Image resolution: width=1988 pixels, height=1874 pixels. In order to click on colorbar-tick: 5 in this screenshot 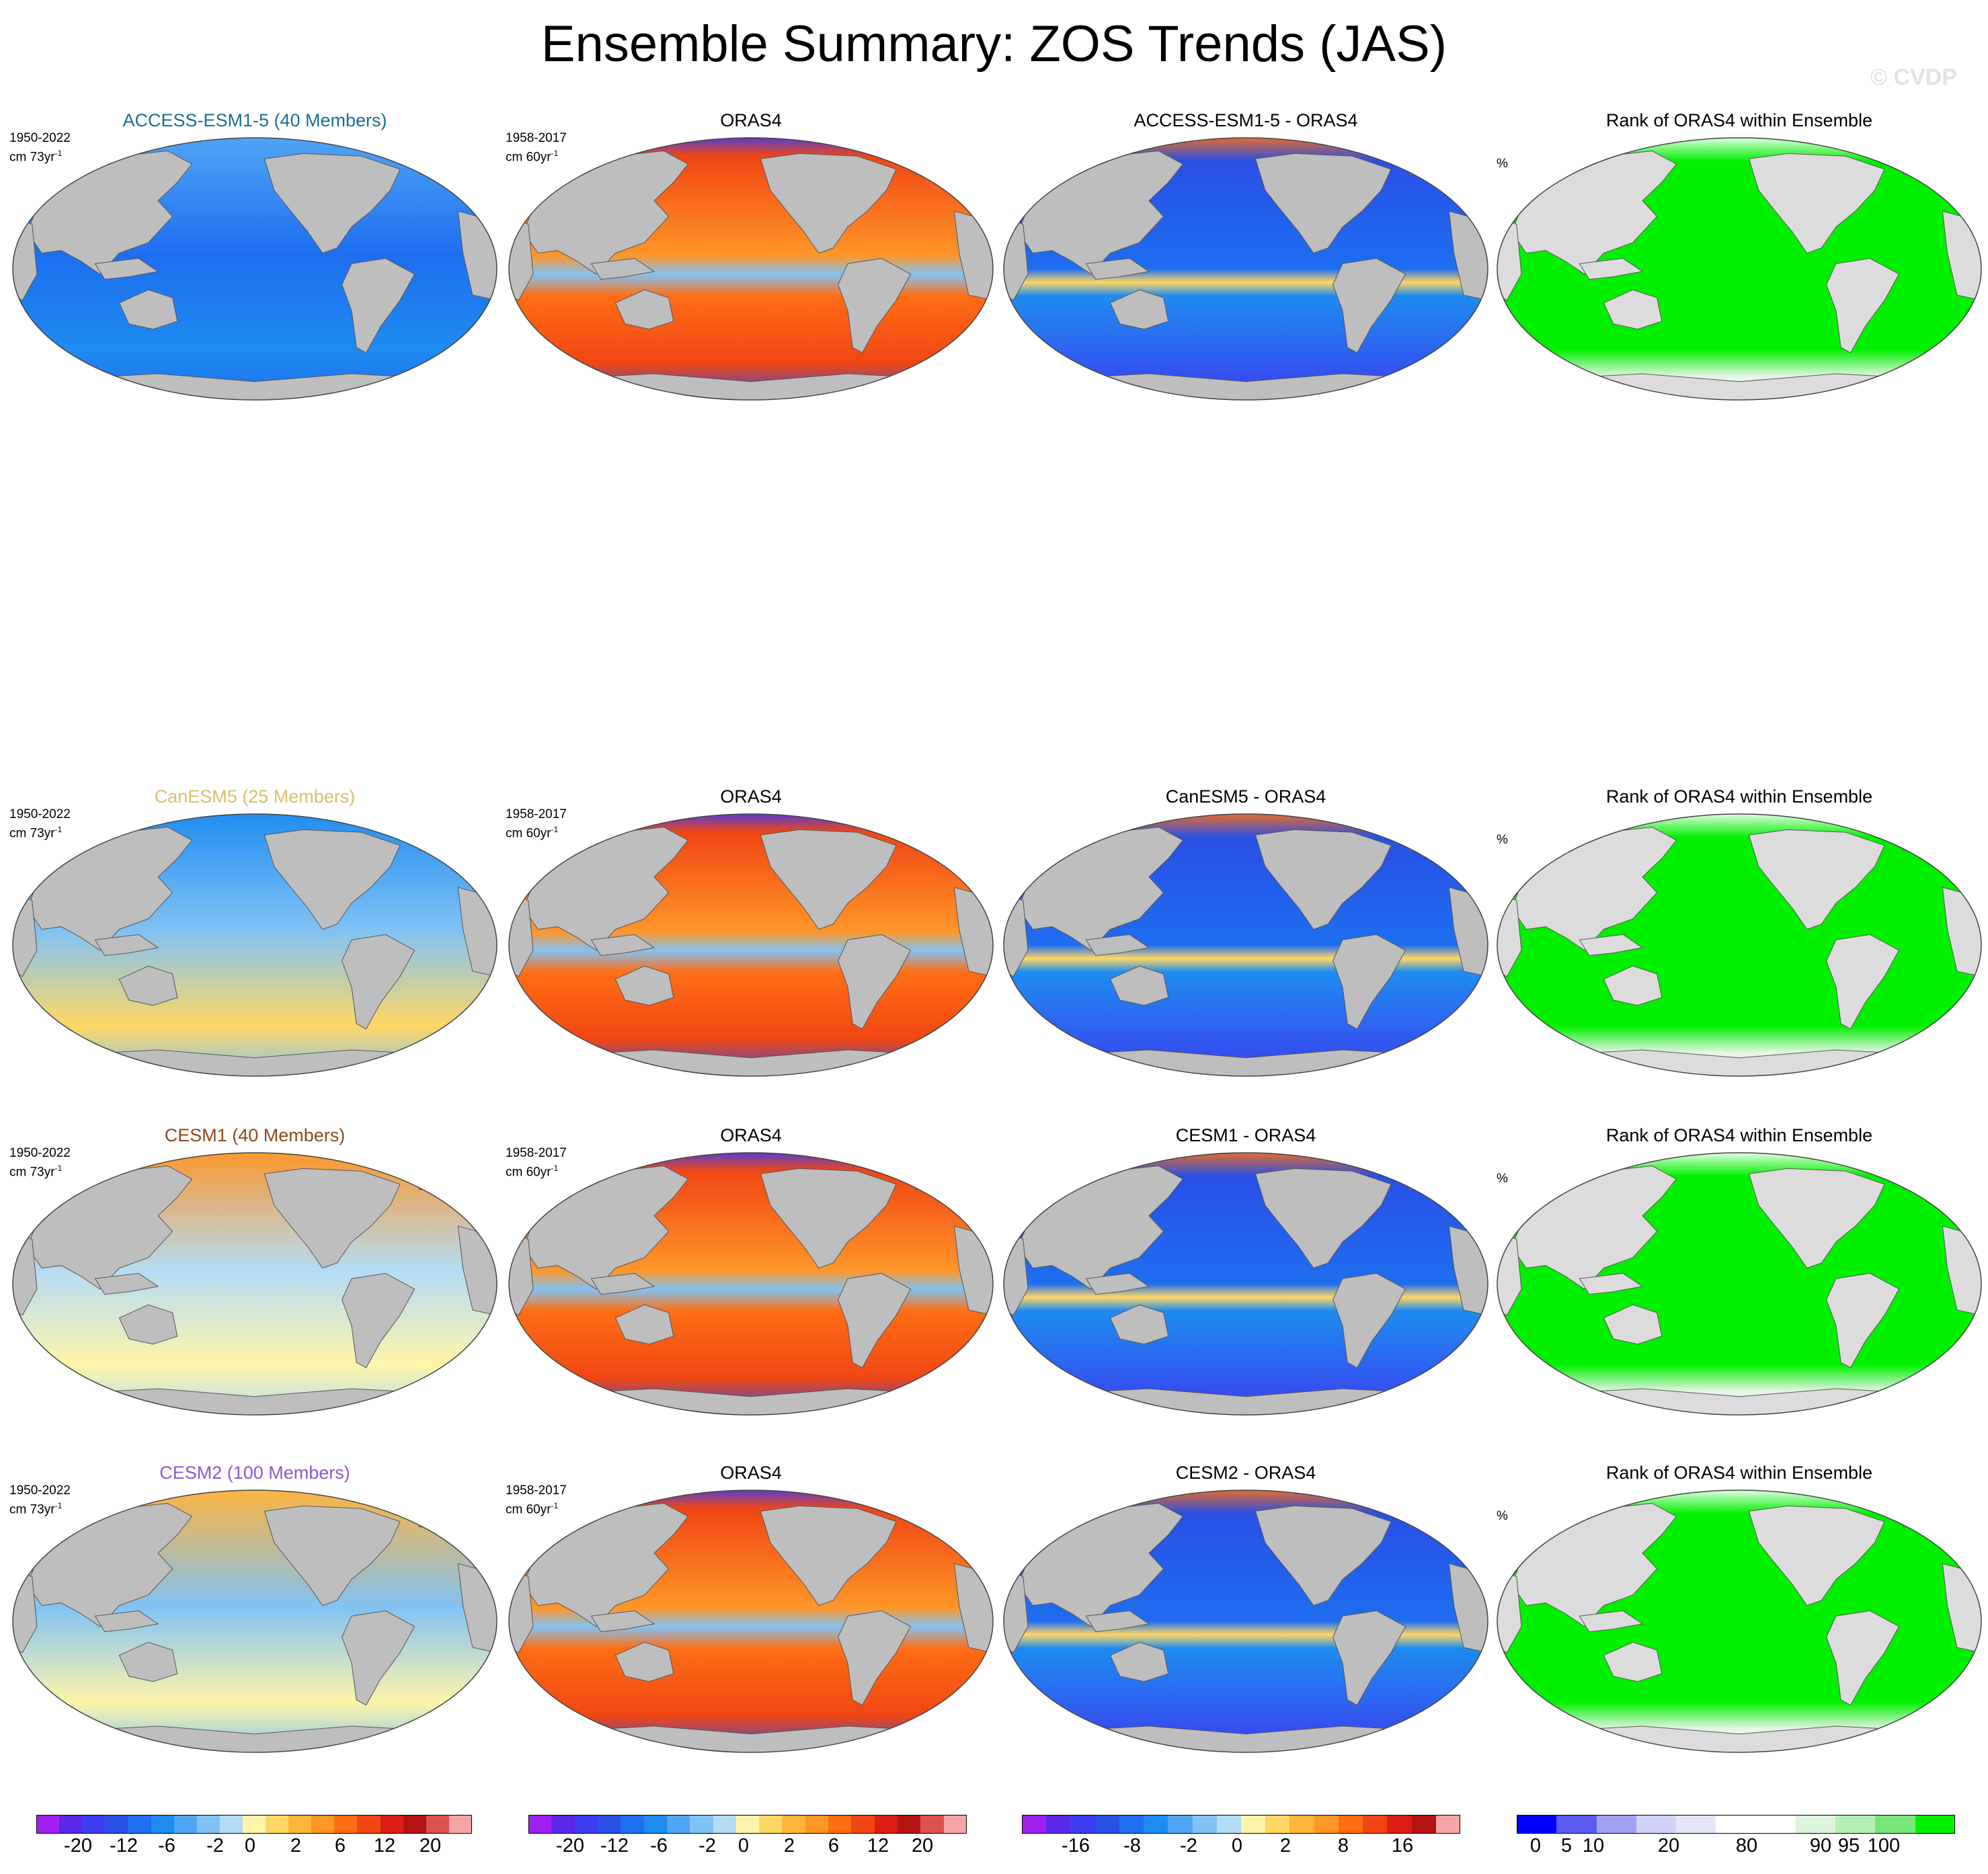, I will do `click(1566, 1846)`.